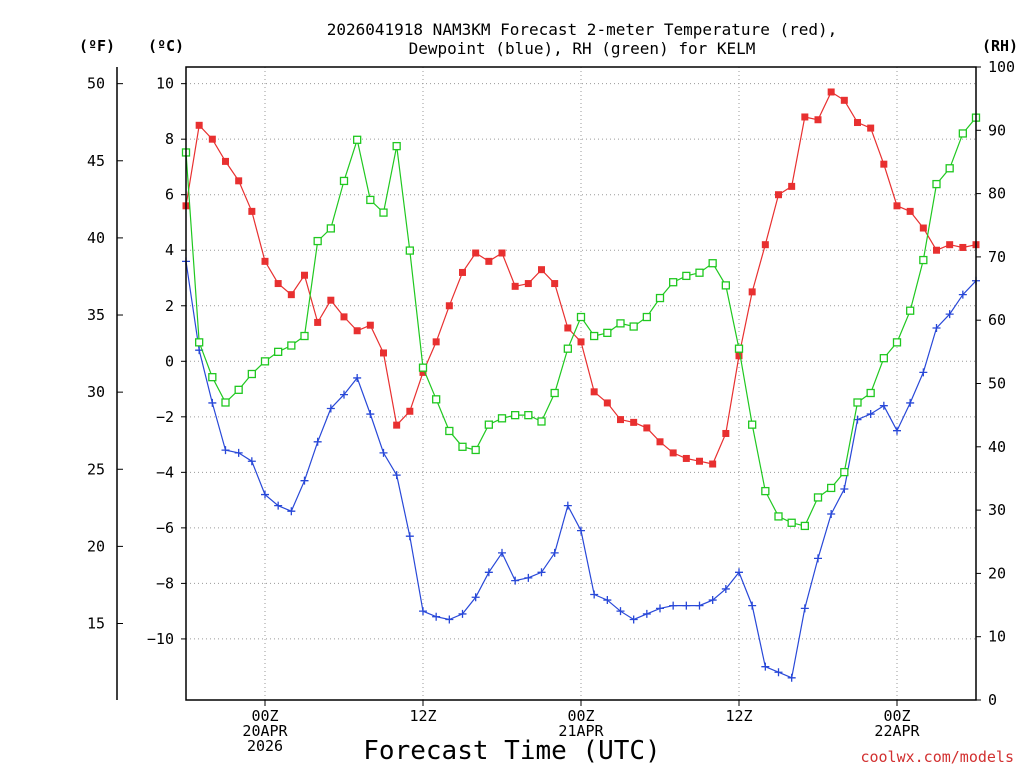  Describe the element at coordinates (997, 130) in the screenshot. I see `rh-tick-label: 90` at that location.